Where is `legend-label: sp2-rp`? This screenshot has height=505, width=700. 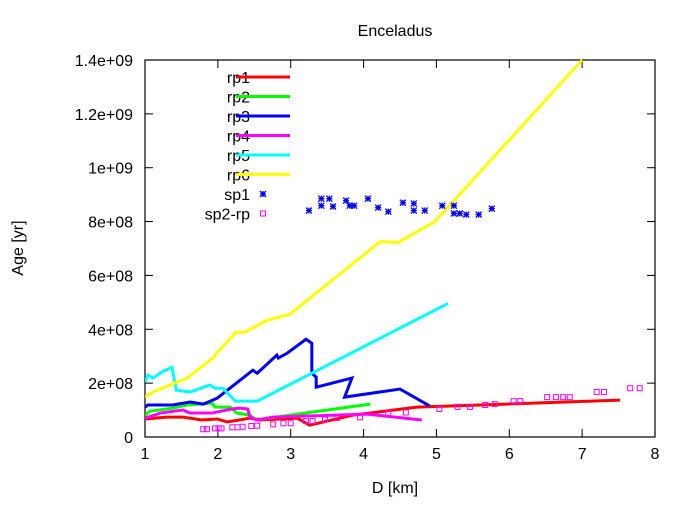 legend-label: sp2-rp is located at coordinates (227, 215).